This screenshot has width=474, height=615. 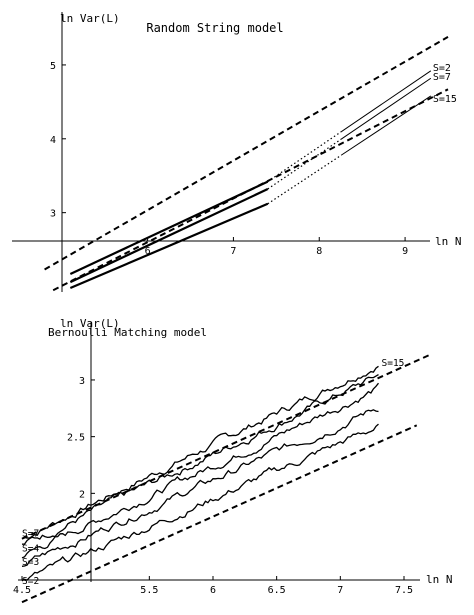 What do you see at coordinates (127, 332) in the screenshot?
I see `chart-title: Bernoulli Matching model` at bounding box center [127, 332].